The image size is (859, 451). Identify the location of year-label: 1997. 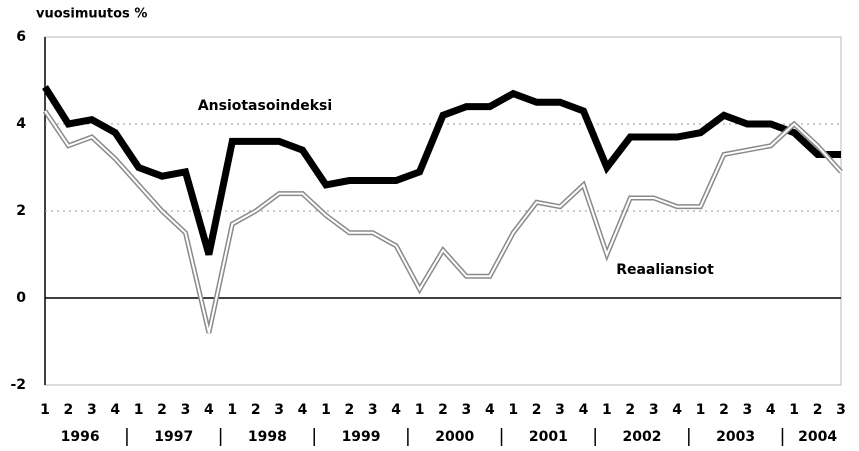
(173, 437).